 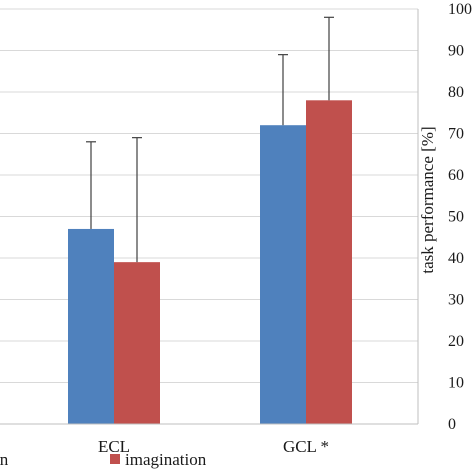 I want to click on y-tick-label: 60, so click(x=456, y=175).